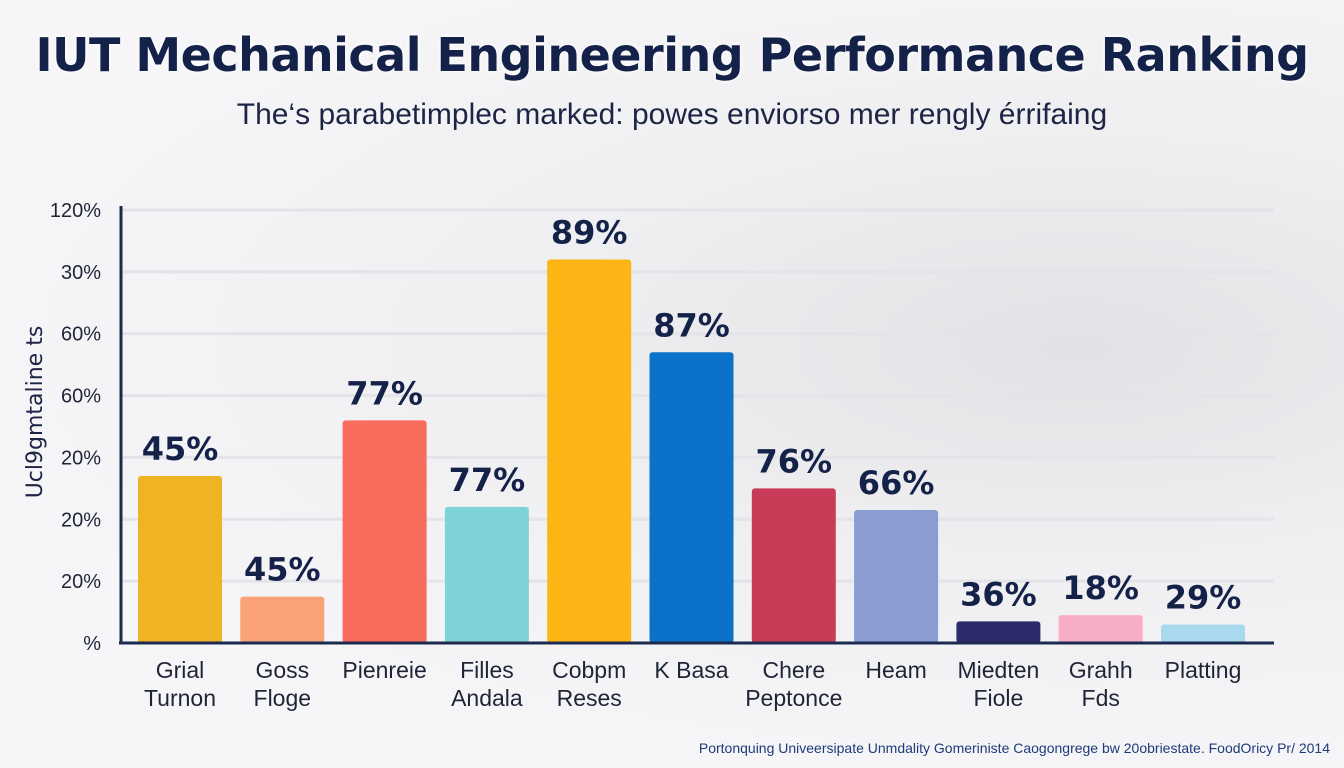 The height and width of the screenshot is (768, 1344). Describe the element at coordinates (896, 483) in the screenshot. I see `data-label: 66%` at that location.